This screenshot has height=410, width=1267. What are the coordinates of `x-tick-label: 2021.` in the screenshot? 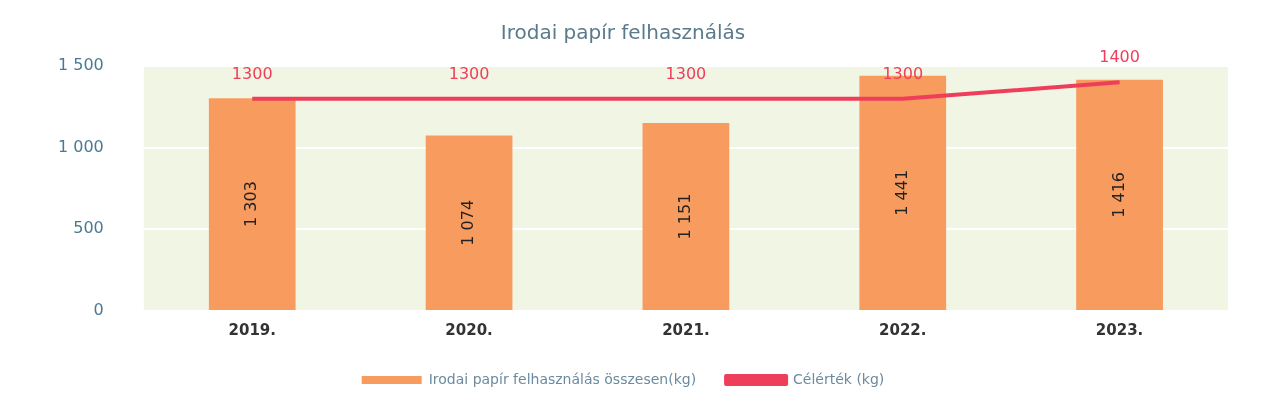 It's located at (686, 329).